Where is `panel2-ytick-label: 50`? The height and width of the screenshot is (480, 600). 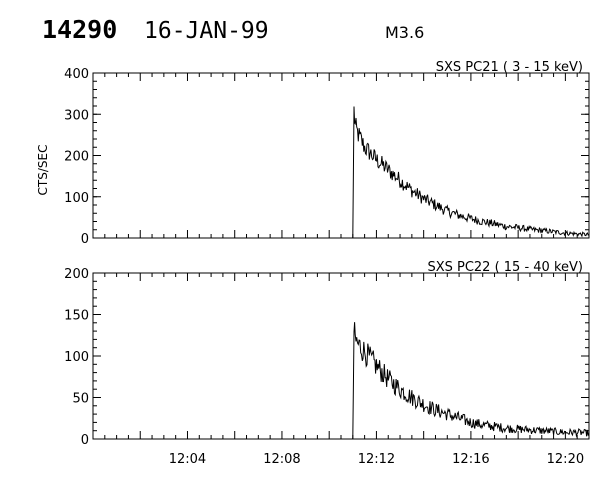
panel2-ytick-label: 50 is located at coordinates (80, 399).